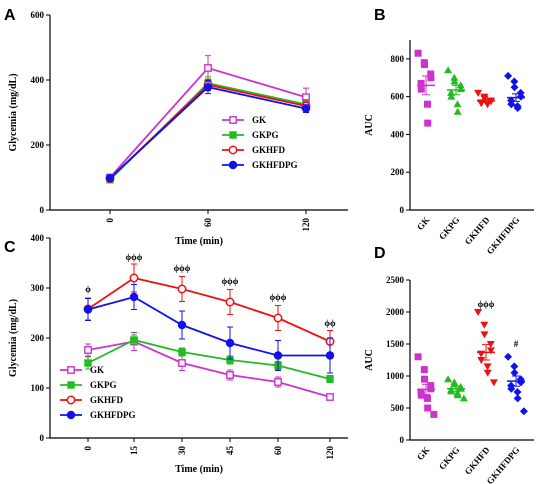 This screenshot has width=550, height=484. What do you see at coordinates (134, 451) in the screenshot?
I see `x-tick-label: 15` at bounding box center [134, 451].